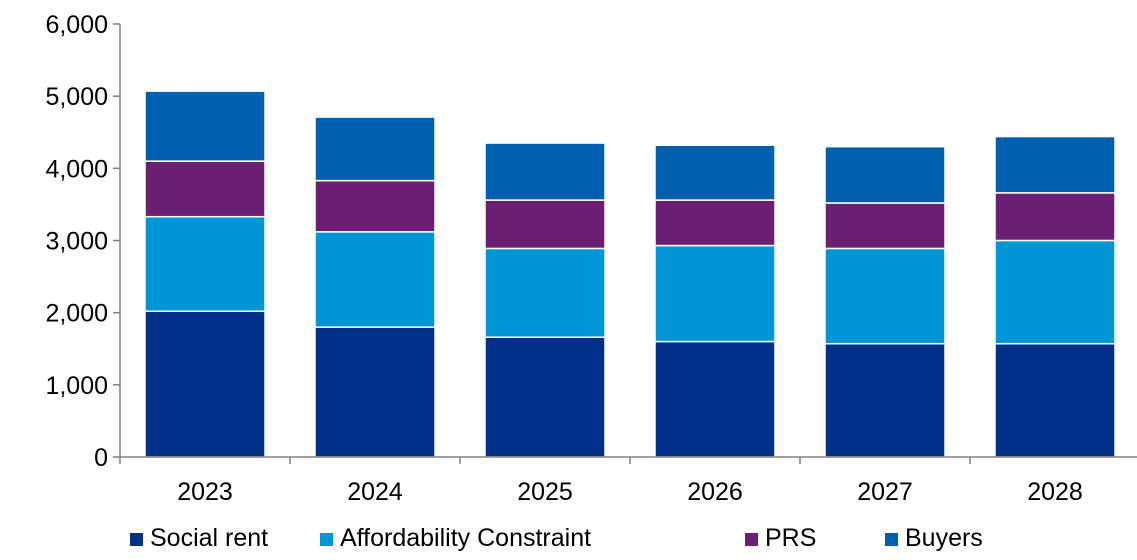  Describe the element at coordinates (465, 538) in the screenshot. I see `legend-label: Affordability Constraint` at that location.